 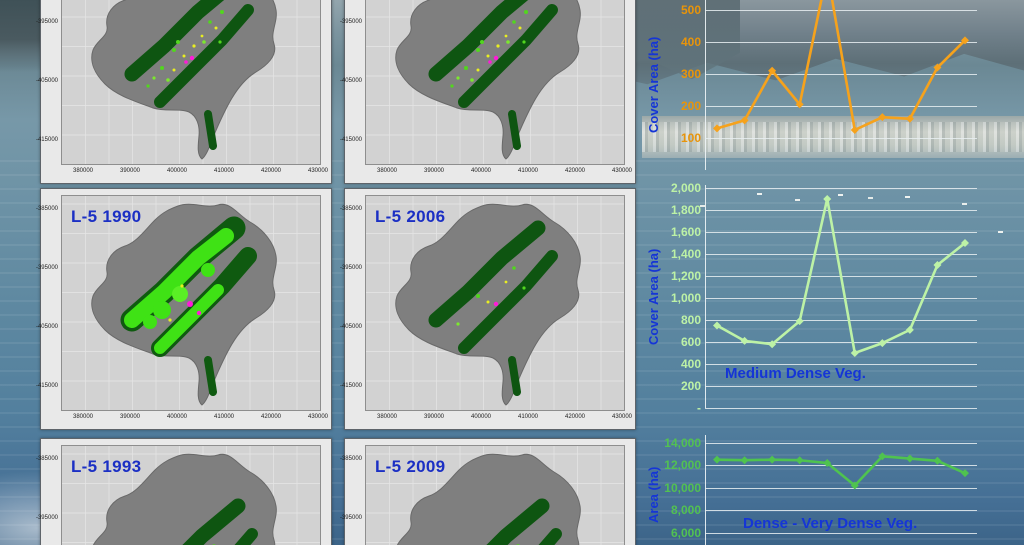 What do you see at coordinates (685, 510) in the screenshot?
I see `y-tick-label: 8,000` at bounding box center [685, 510].